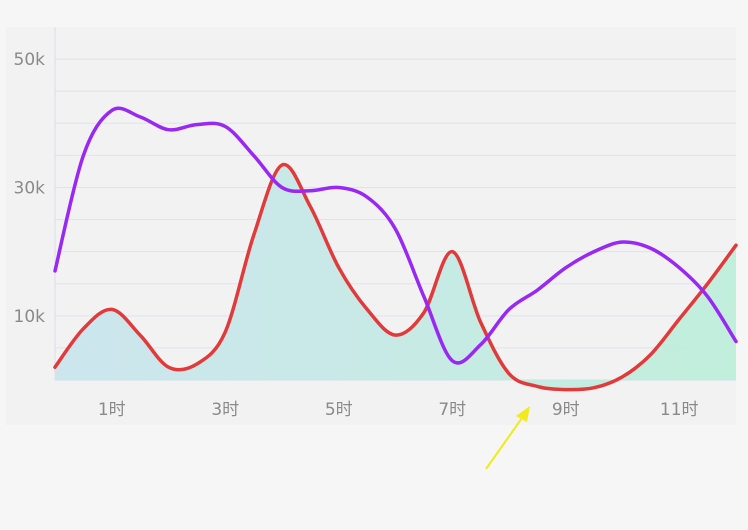  Describe the element at coordinates (452, 410) in the screenshot. I see `x-tick-label: 7时` at that location.